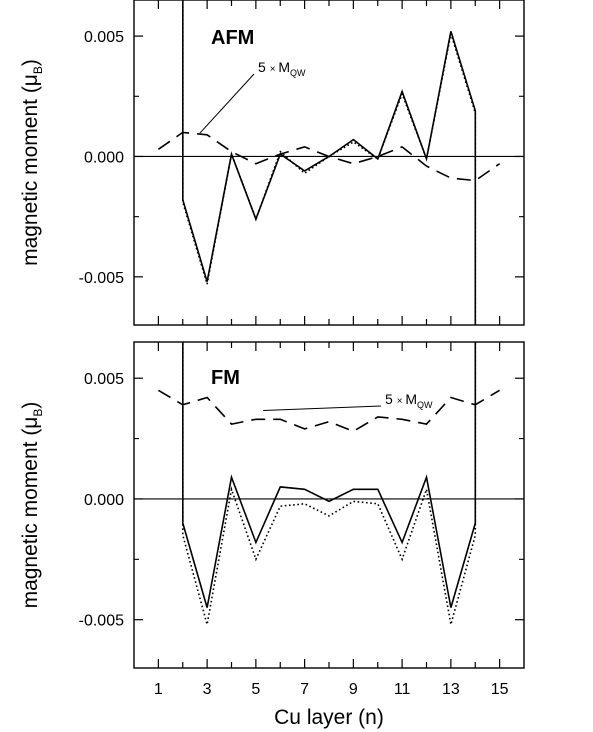 Image resolution: width=593 pixels, height=732 pixels. I want to click on panel-1-ylabel-text: magnetic moment (μ, so click(30, 170).